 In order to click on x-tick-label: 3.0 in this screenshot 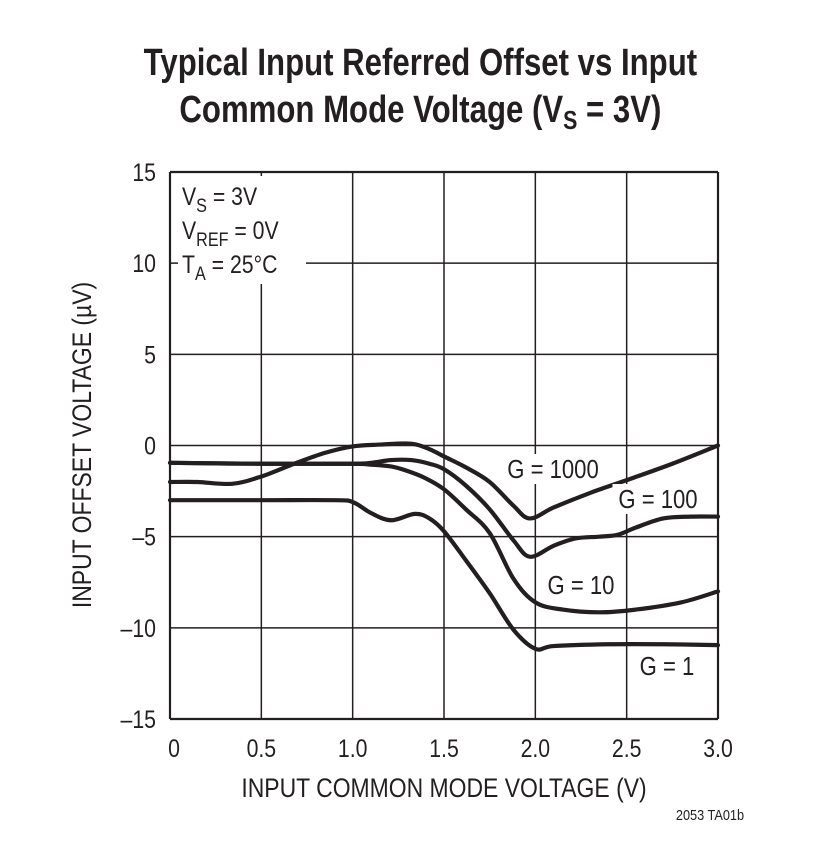, I will do `click(718, 748)`.